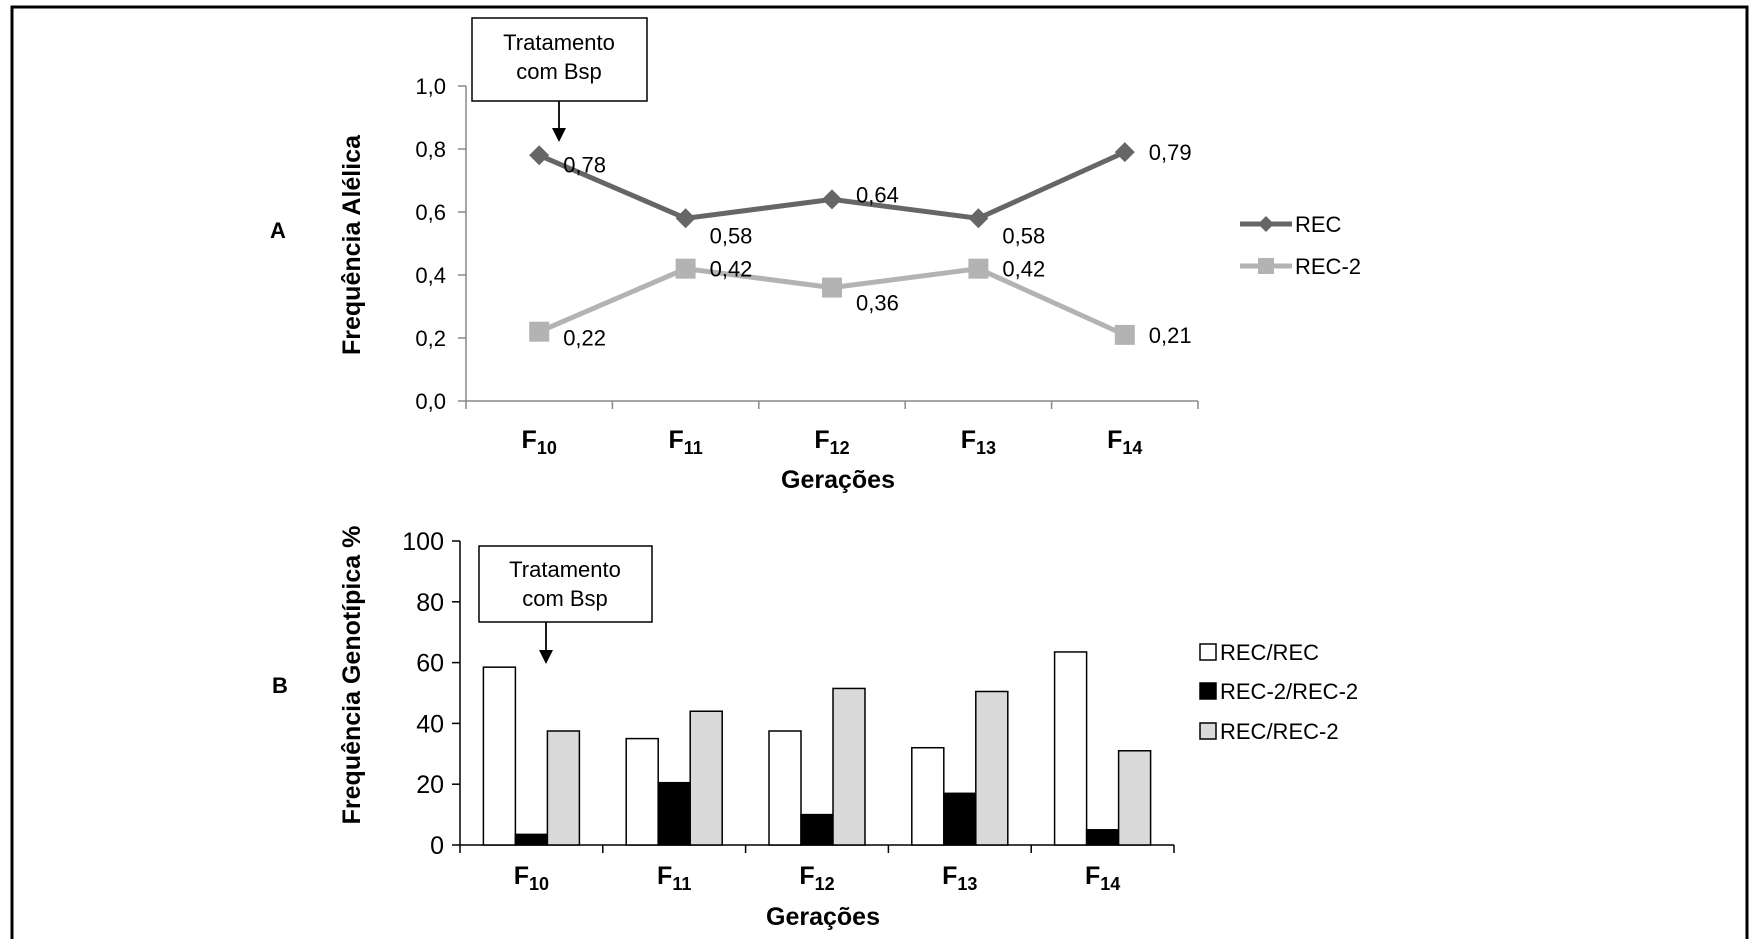  I want to click on panel-a-label: A, so click(278, 230).